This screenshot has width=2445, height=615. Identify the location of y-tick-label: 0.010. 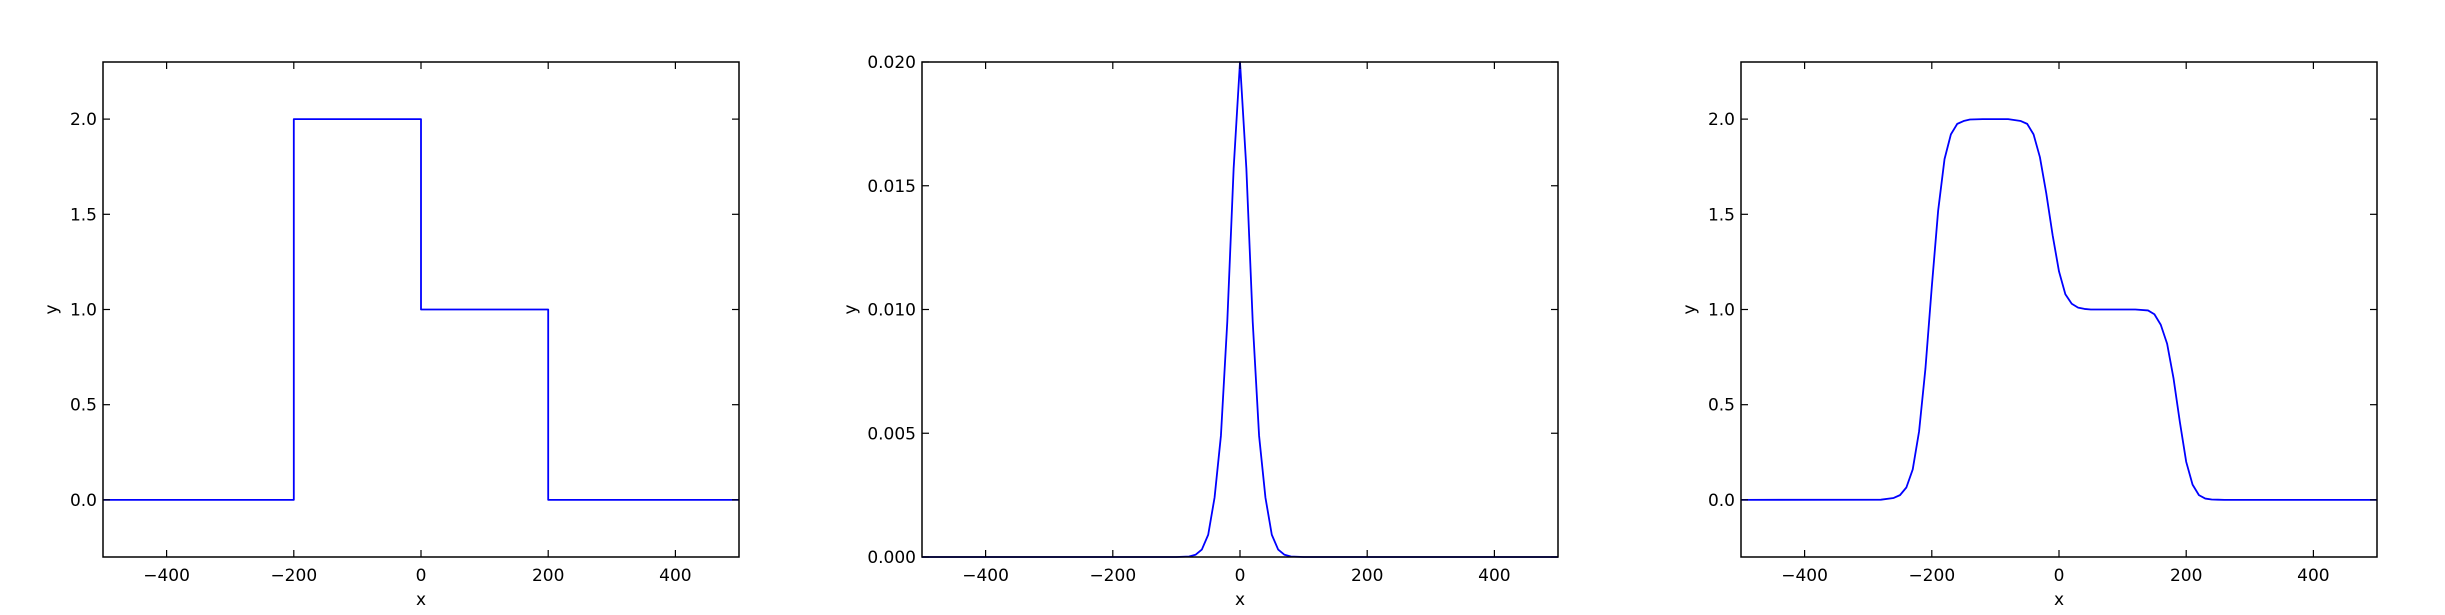
(891, 311).